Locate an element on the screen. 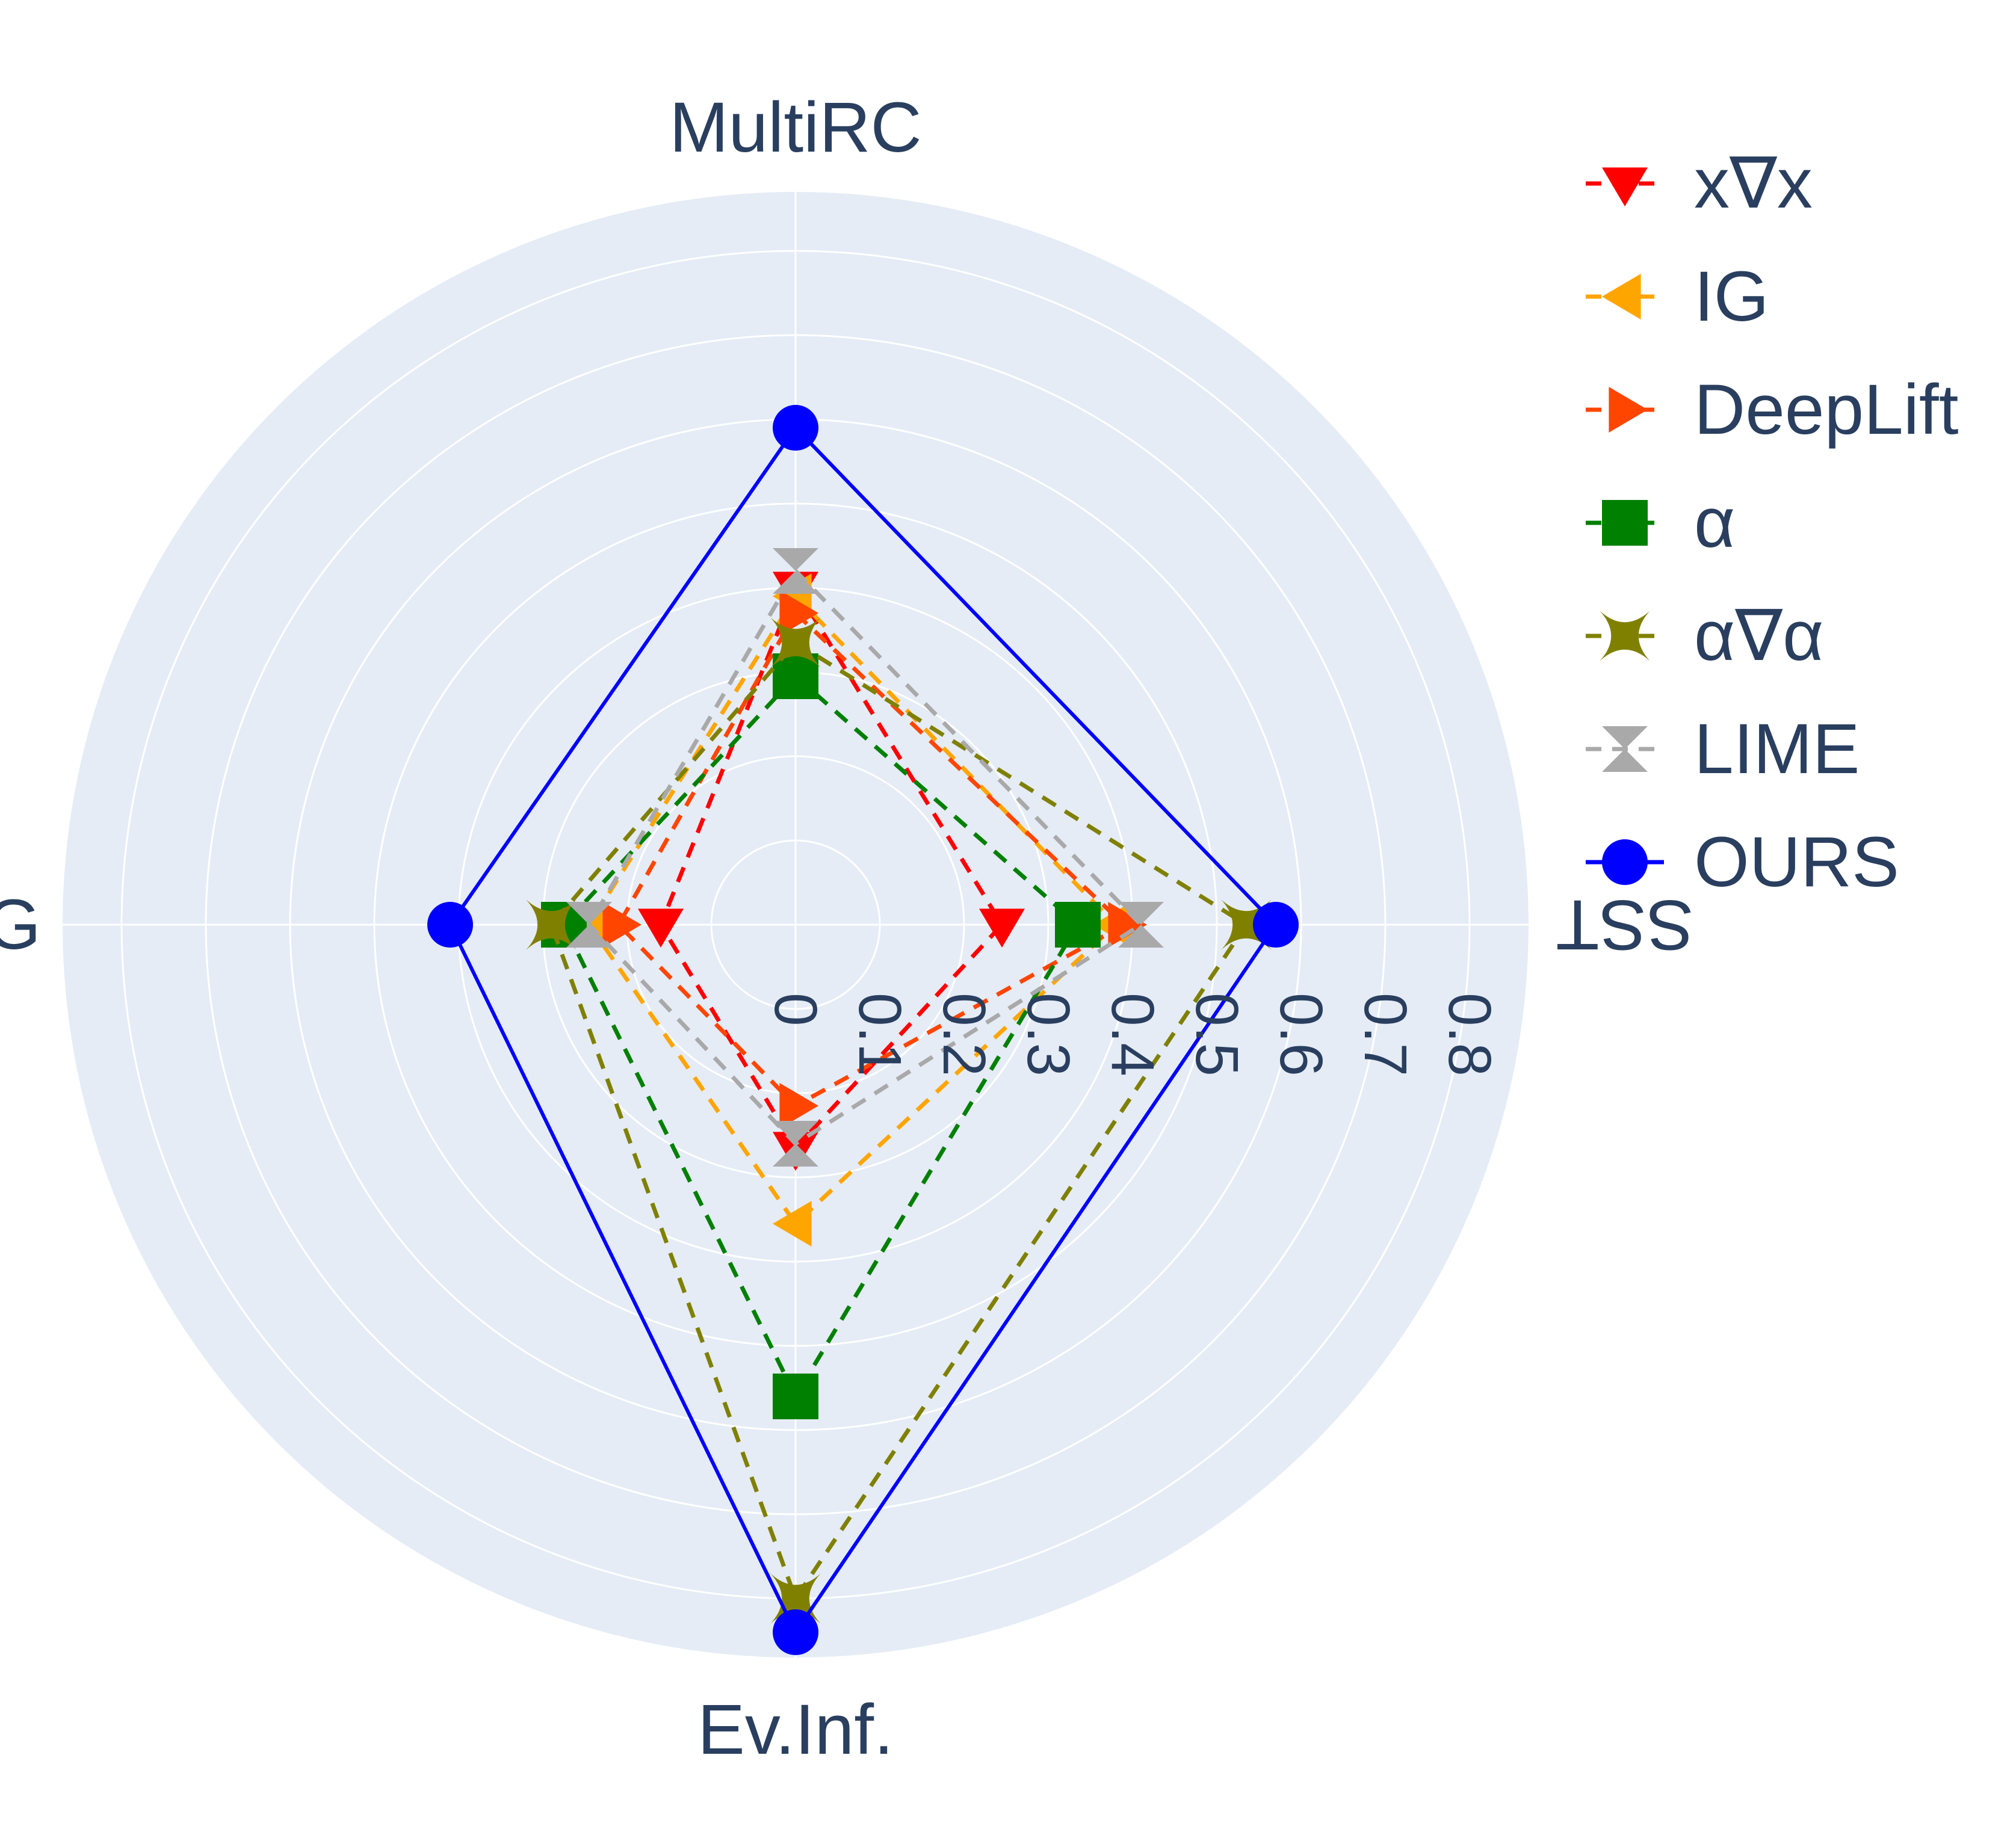  series-5-point-ag is located at coordinates (589, 925).